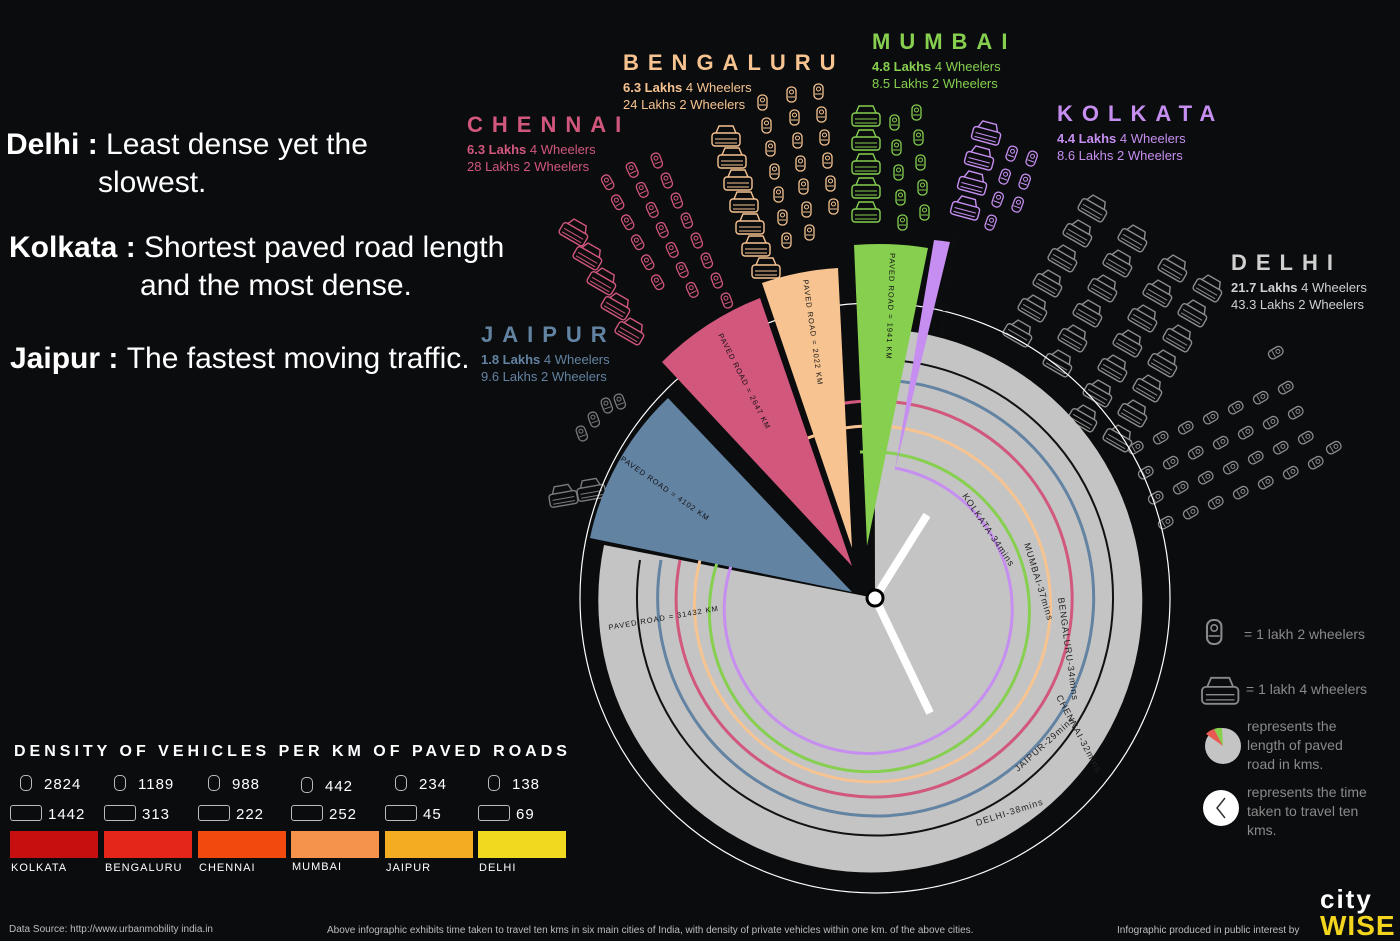 The width and height of the screenshot is (1400, 941). I want to click on density-city-label: JAIPUR, so click(409, 868).